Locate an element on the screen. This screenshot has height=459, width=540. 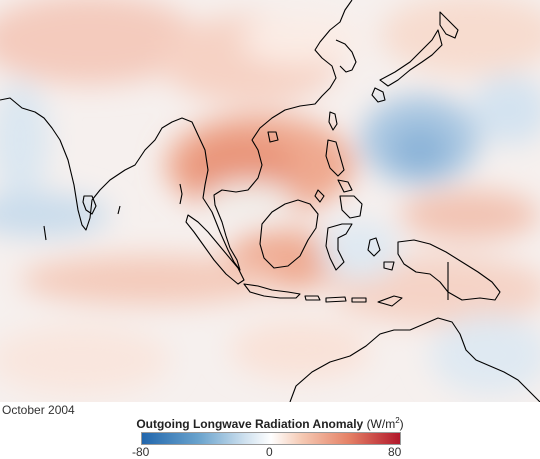
japan-north-coast is located at coordinates (449, 25).